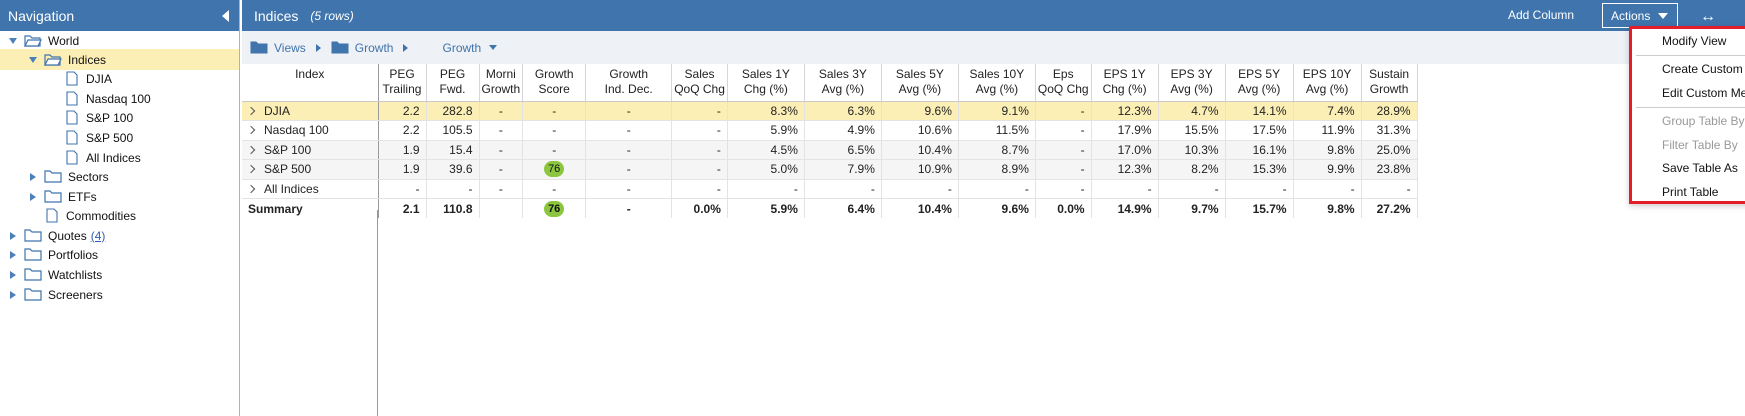 This screenshot has height=416, width=1745. Describe the element at coordinates (1125, 150) in the screenshot. I see `table-cell: 17.0%` at that location.